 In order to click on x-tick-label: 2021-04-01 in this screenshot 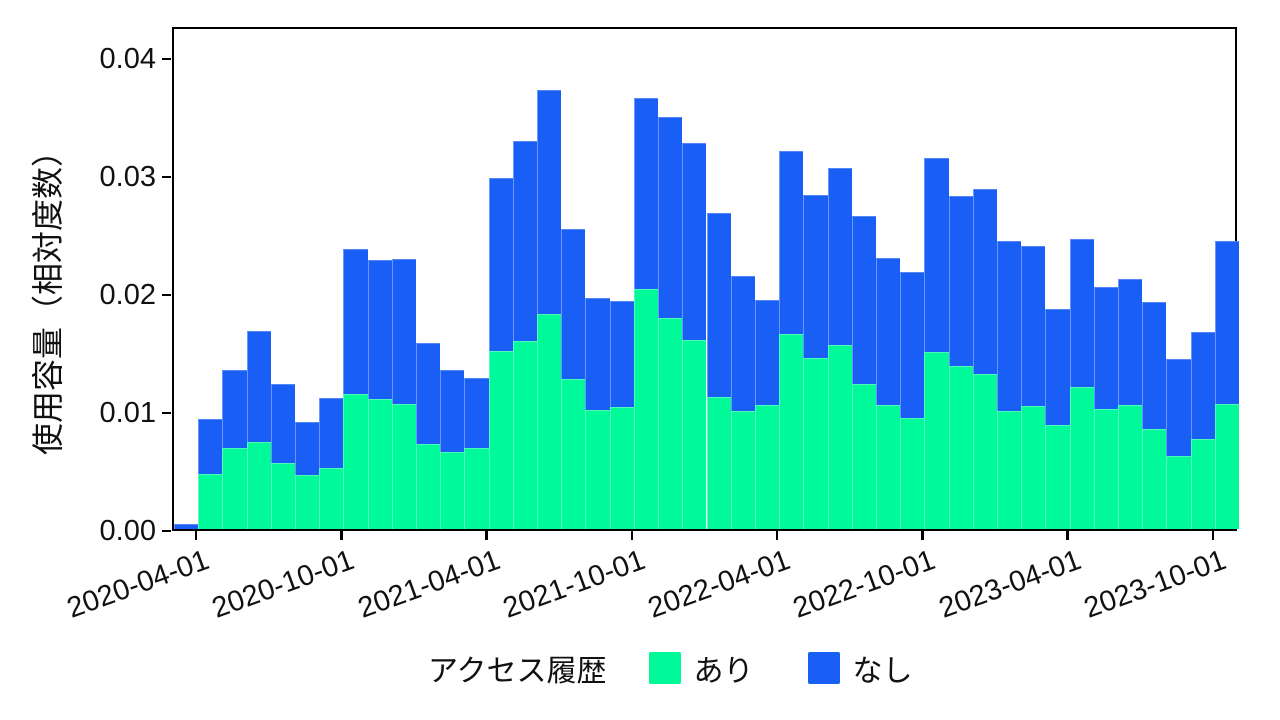, I will do `click(428, 584)`.